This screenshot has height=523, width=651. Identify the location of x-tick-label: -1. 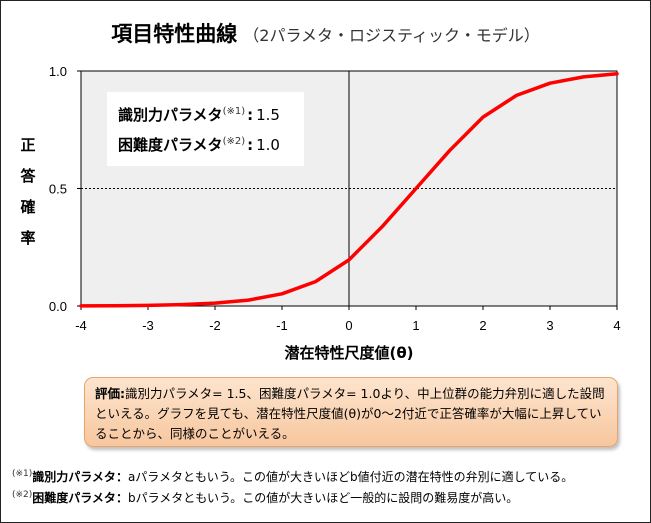
(282, 325).